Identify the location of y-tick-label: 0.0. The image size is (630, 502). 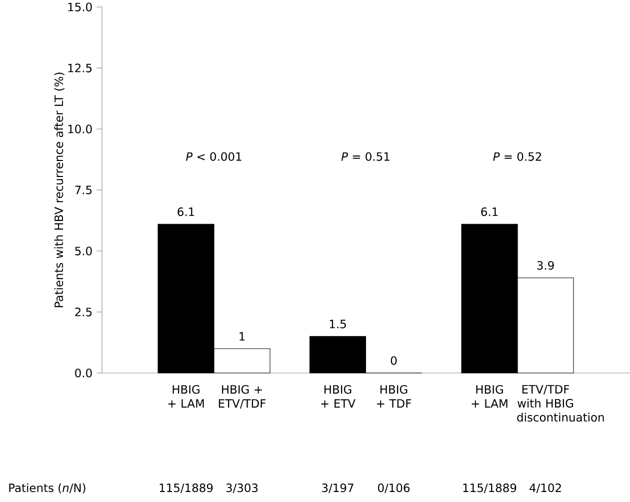
(83, 373).